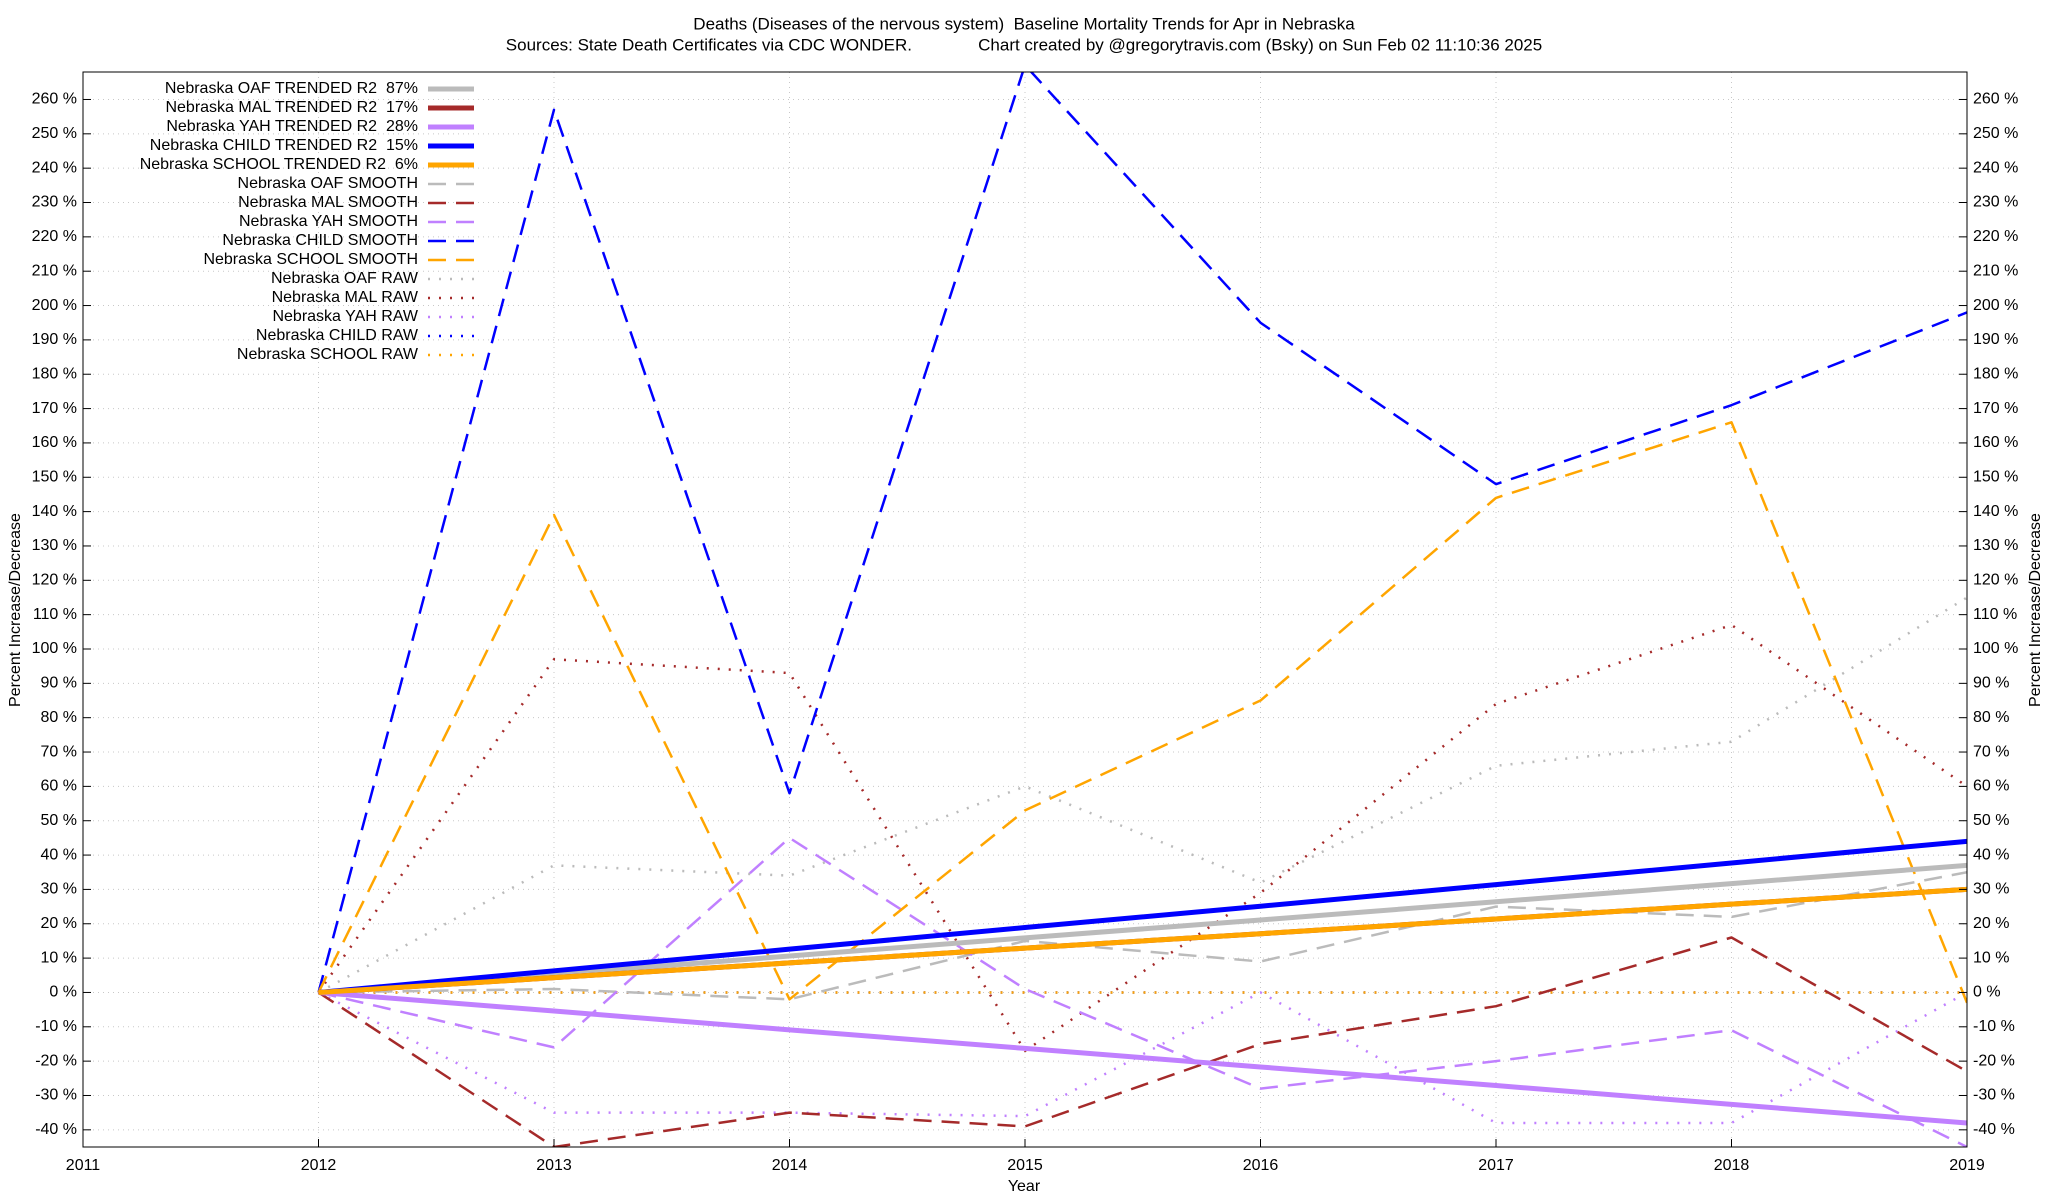 This screenshot has height=1200, width=2048. I want to click on x-tick-label: 2013, so click(554, 1165).